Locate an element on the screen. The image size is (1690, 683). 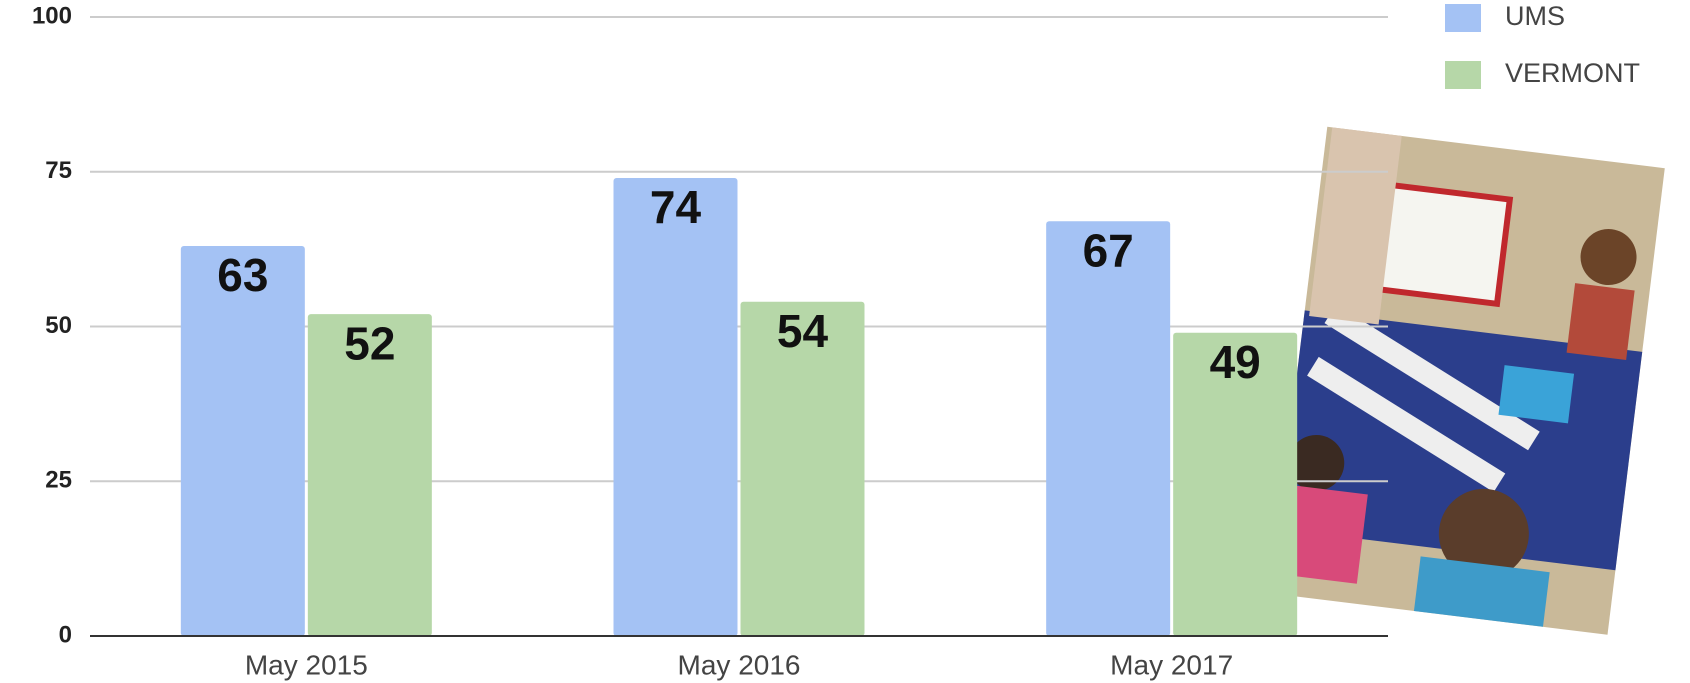
data-label: 52 is located at coordinates (369, 343).